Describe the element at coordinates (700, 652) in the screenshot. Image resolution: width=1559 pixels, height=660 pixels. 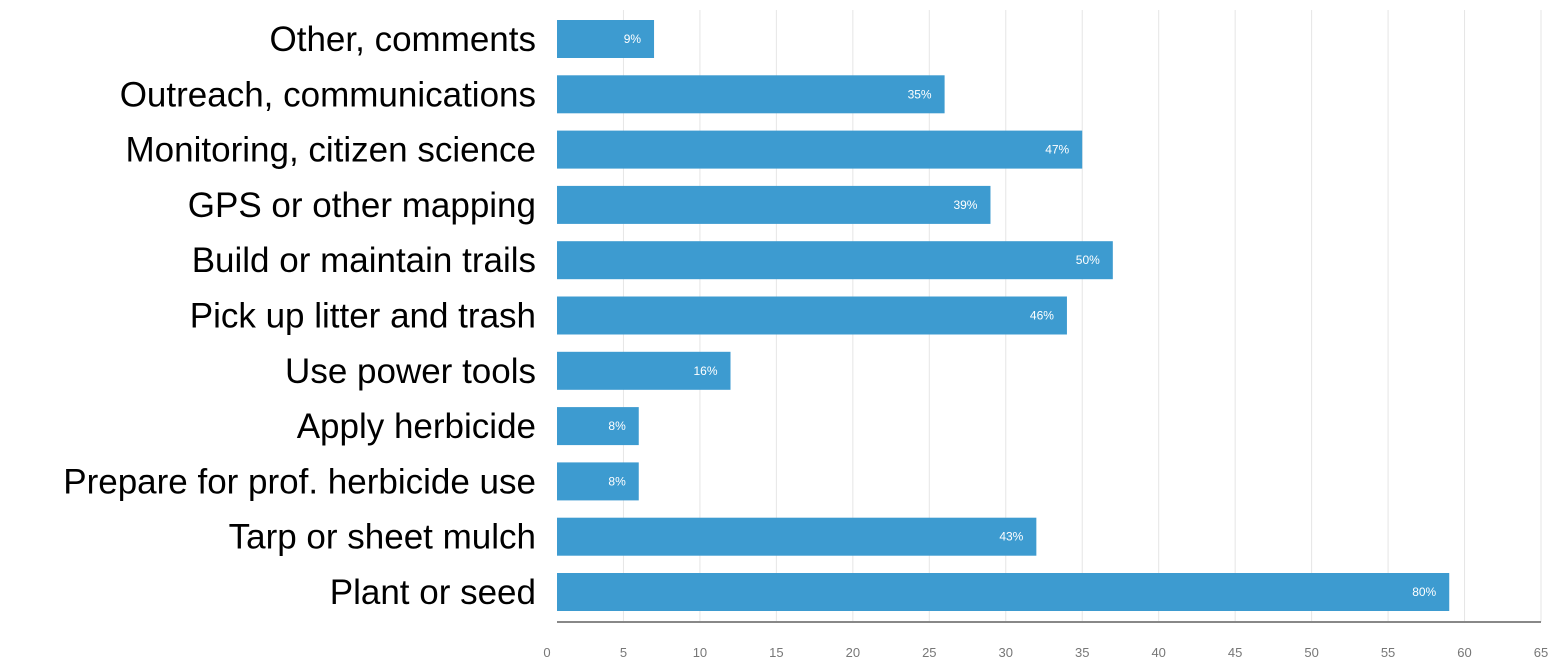
I see `x-tick-label: 10` at that location.